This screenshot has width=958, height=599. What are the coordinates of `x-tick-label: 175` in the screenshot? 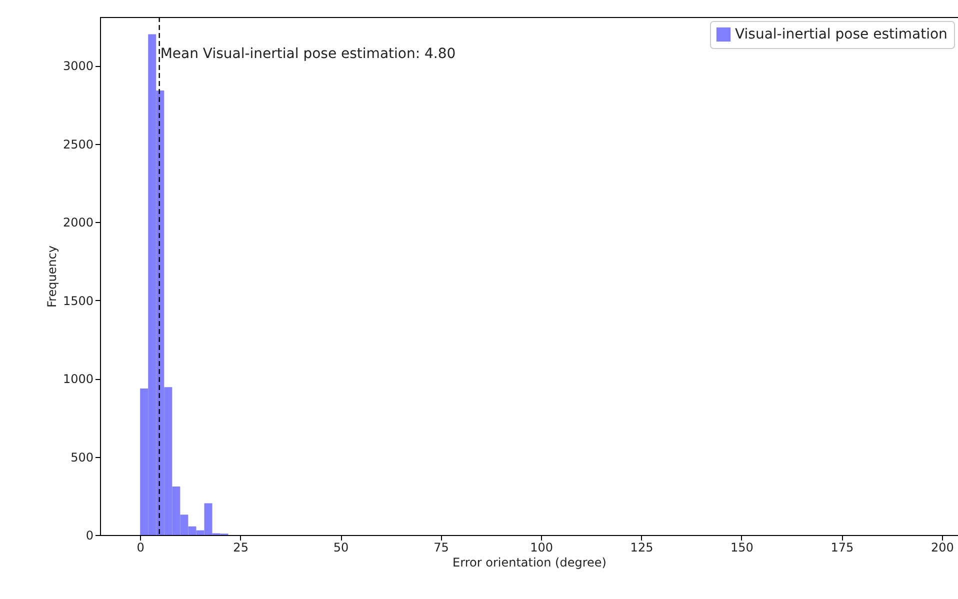 It's located at (842, 547).